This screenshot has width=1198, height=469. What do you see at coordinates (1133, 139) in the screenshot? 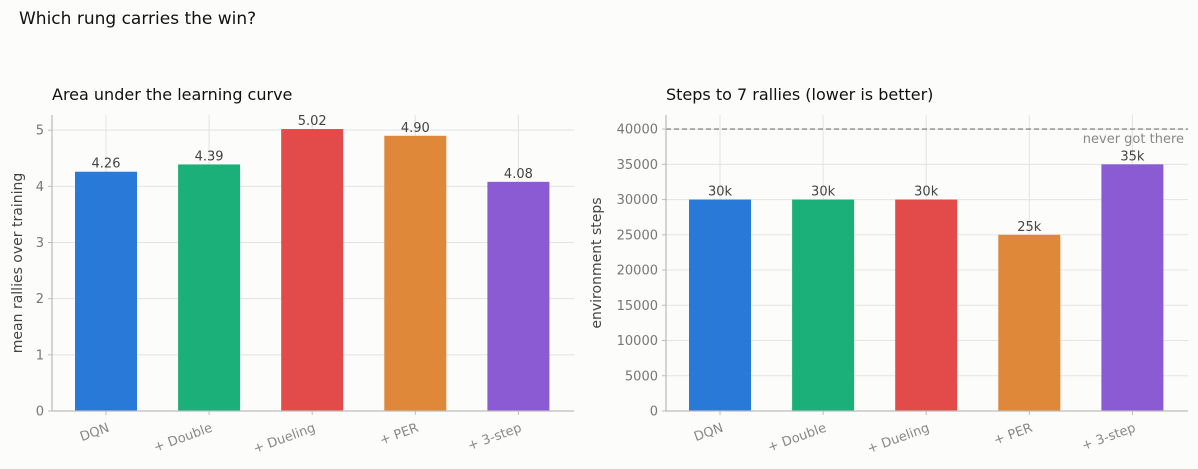
I see `reference-line-label: never got there` at bounding box center [1133, 139].